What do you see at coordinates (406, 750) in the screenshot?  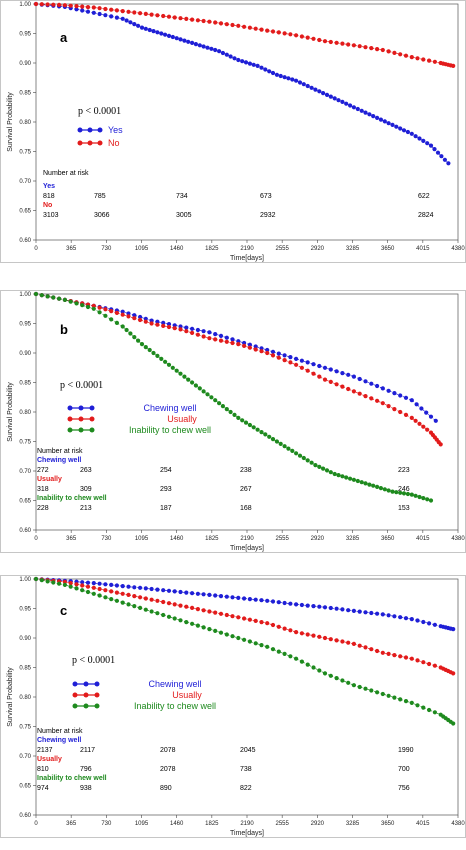 I see `risk-count: 1990` at bounding box center [406, 750].